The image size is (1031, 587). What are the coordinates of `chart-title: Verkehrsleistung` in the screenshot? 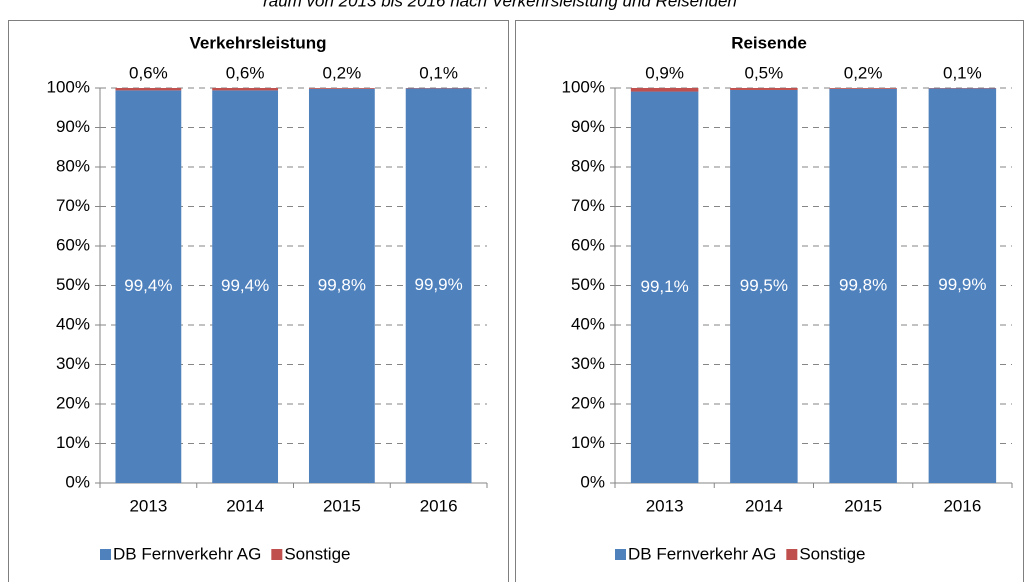 It's located at (257, 42).